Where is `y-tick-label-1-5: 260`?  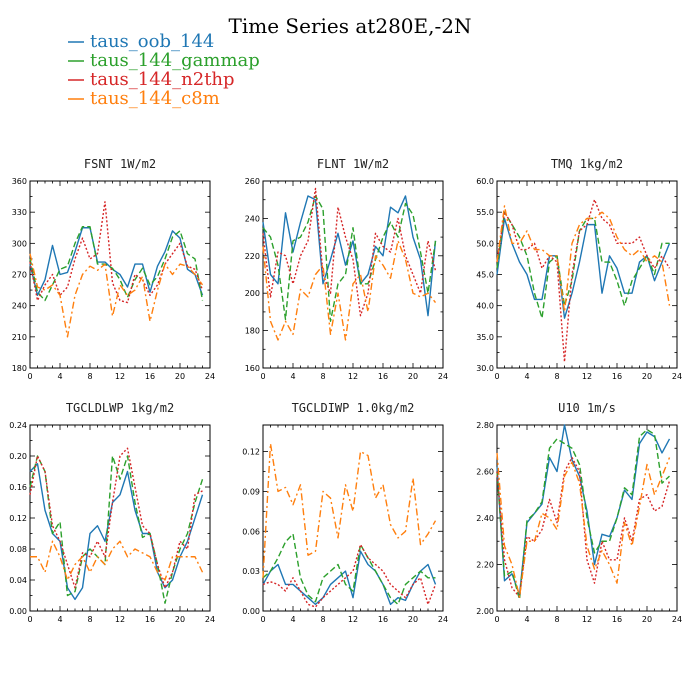
y-tick-label-1-5: 260 is located at coordinates (252, 181).